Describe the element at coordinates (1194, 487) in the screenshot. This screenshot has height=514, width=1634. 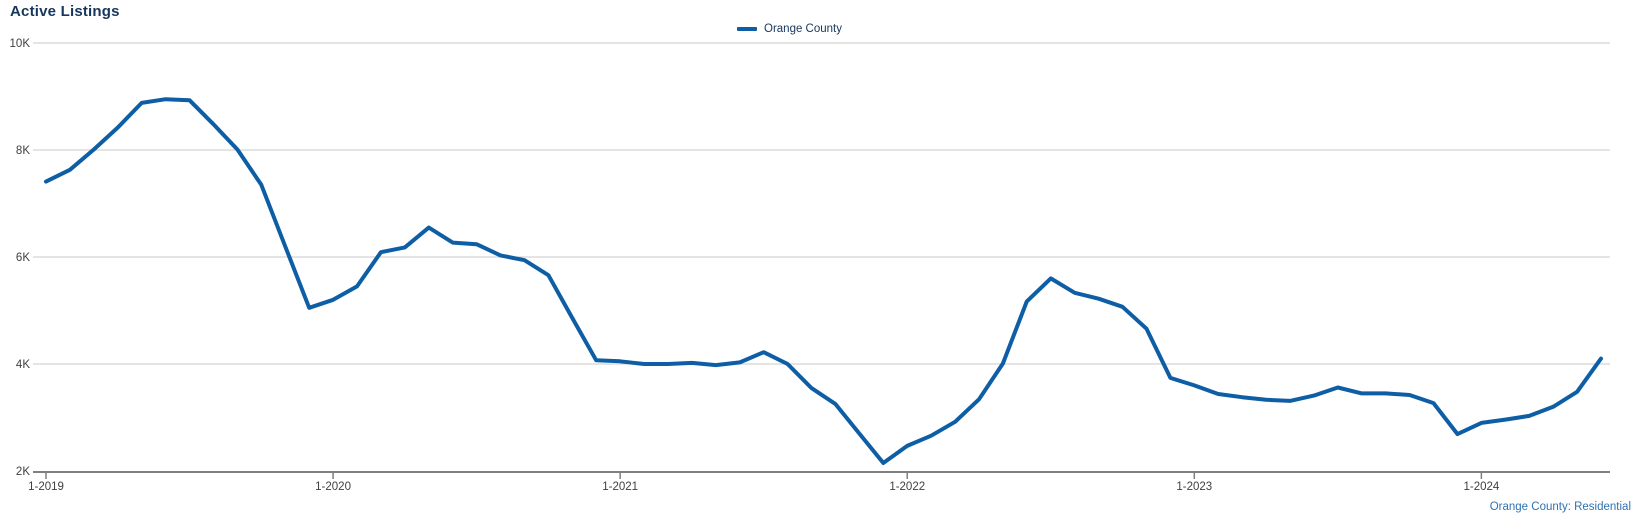
I see `x-axis-tick-label: 1-2023` at that location.